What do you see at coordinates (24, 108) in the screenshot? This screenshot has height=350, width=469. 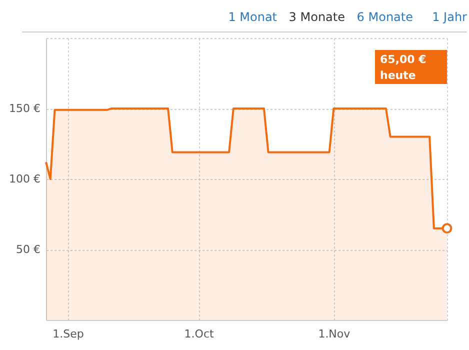 I see `y-tick-label: 150 €` at bounding box center [24, 108].